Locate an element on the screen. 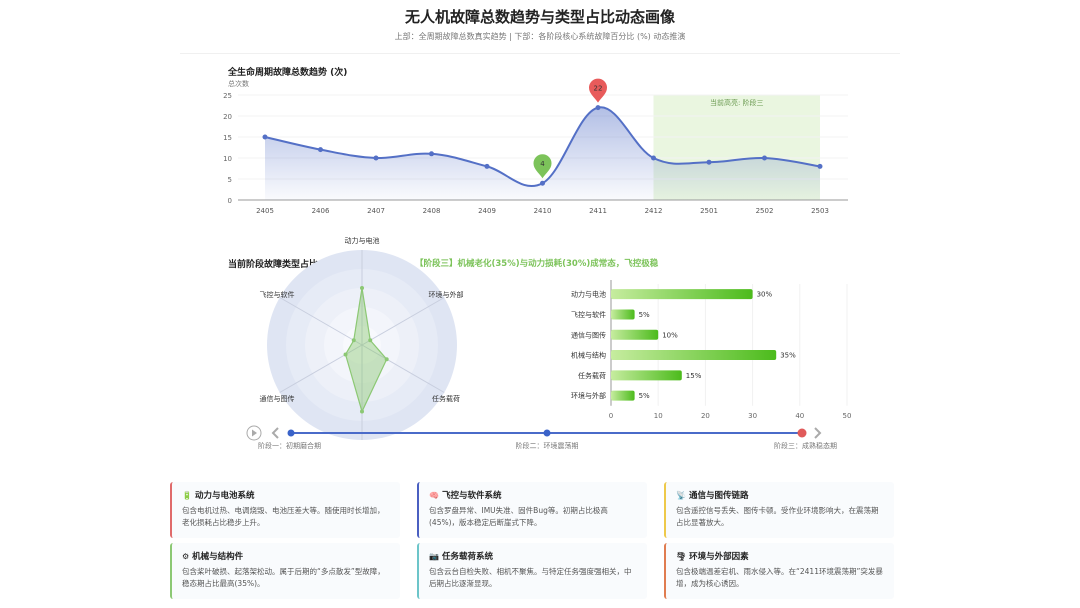 Image resolution: width=1080 pixels, height=608 pixels. card-title: 环境与外部因素 is located at coordinates (719, 557).